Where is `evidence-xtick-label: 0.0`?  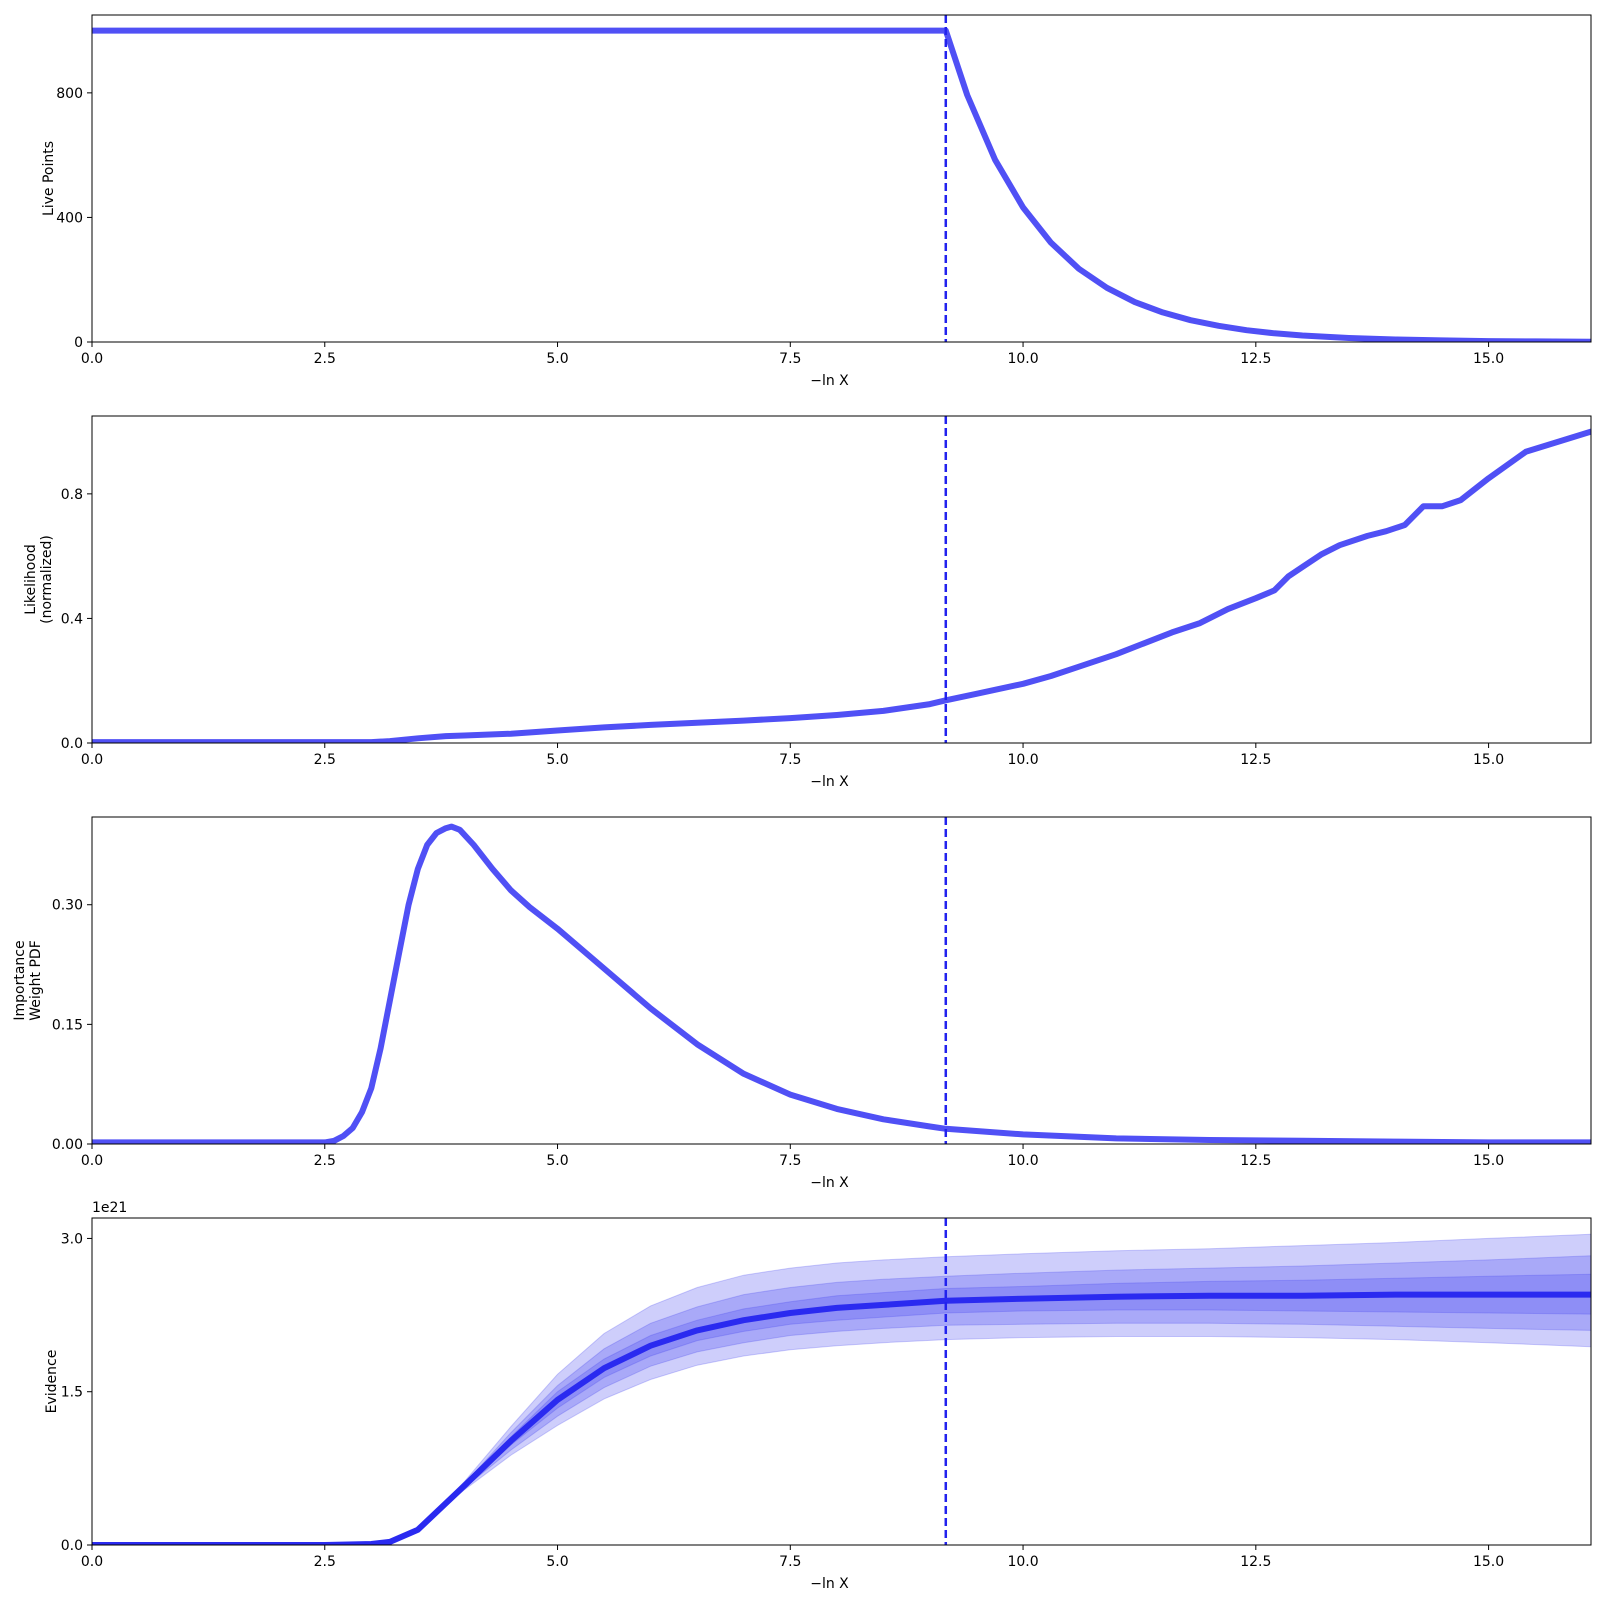 evidence-xtick-label: 0.0 is located at coordinates (92, 1562).